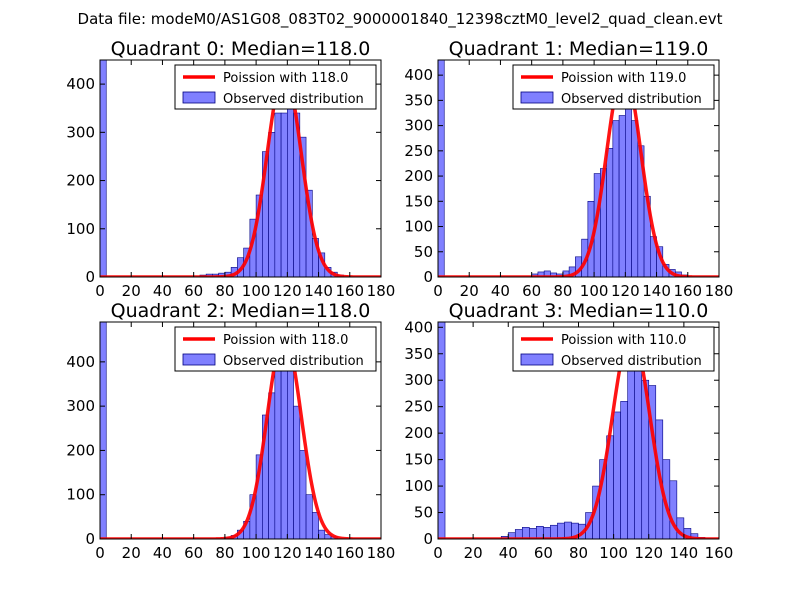 The image size is (800, 600). I want to click on legend: Poission with 119.0 Observed distribution, so click(613, 87).